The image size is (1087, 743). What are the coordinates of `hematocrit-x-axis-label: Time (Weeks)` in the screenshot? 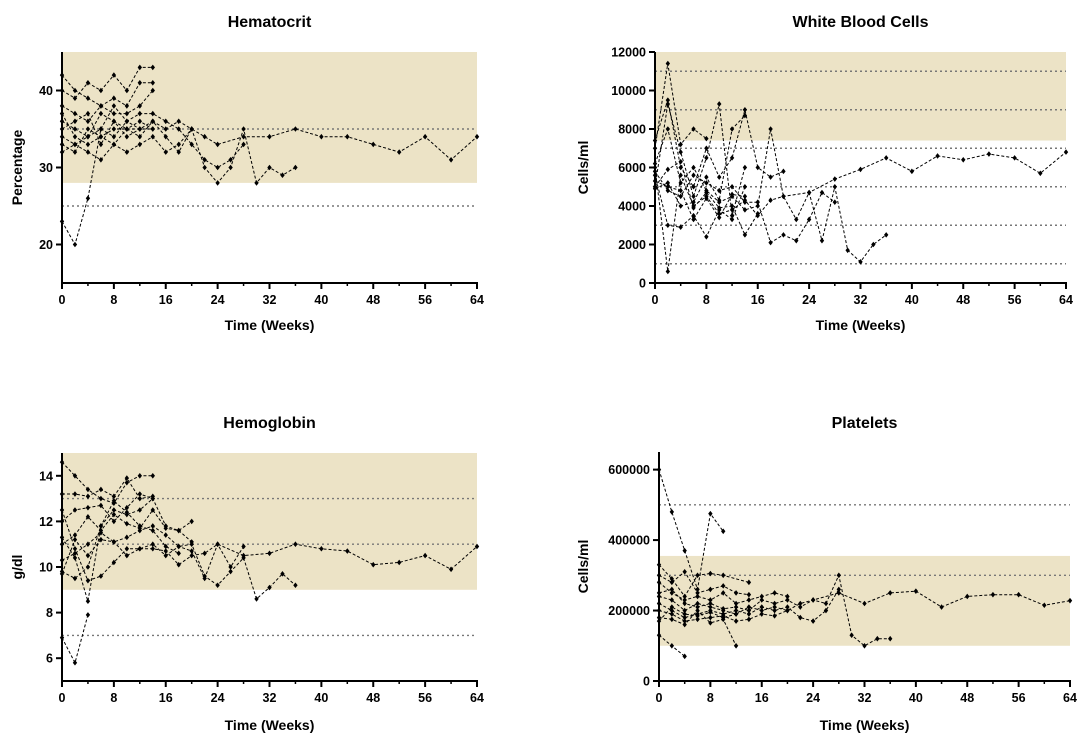 It's located at (270, 325).